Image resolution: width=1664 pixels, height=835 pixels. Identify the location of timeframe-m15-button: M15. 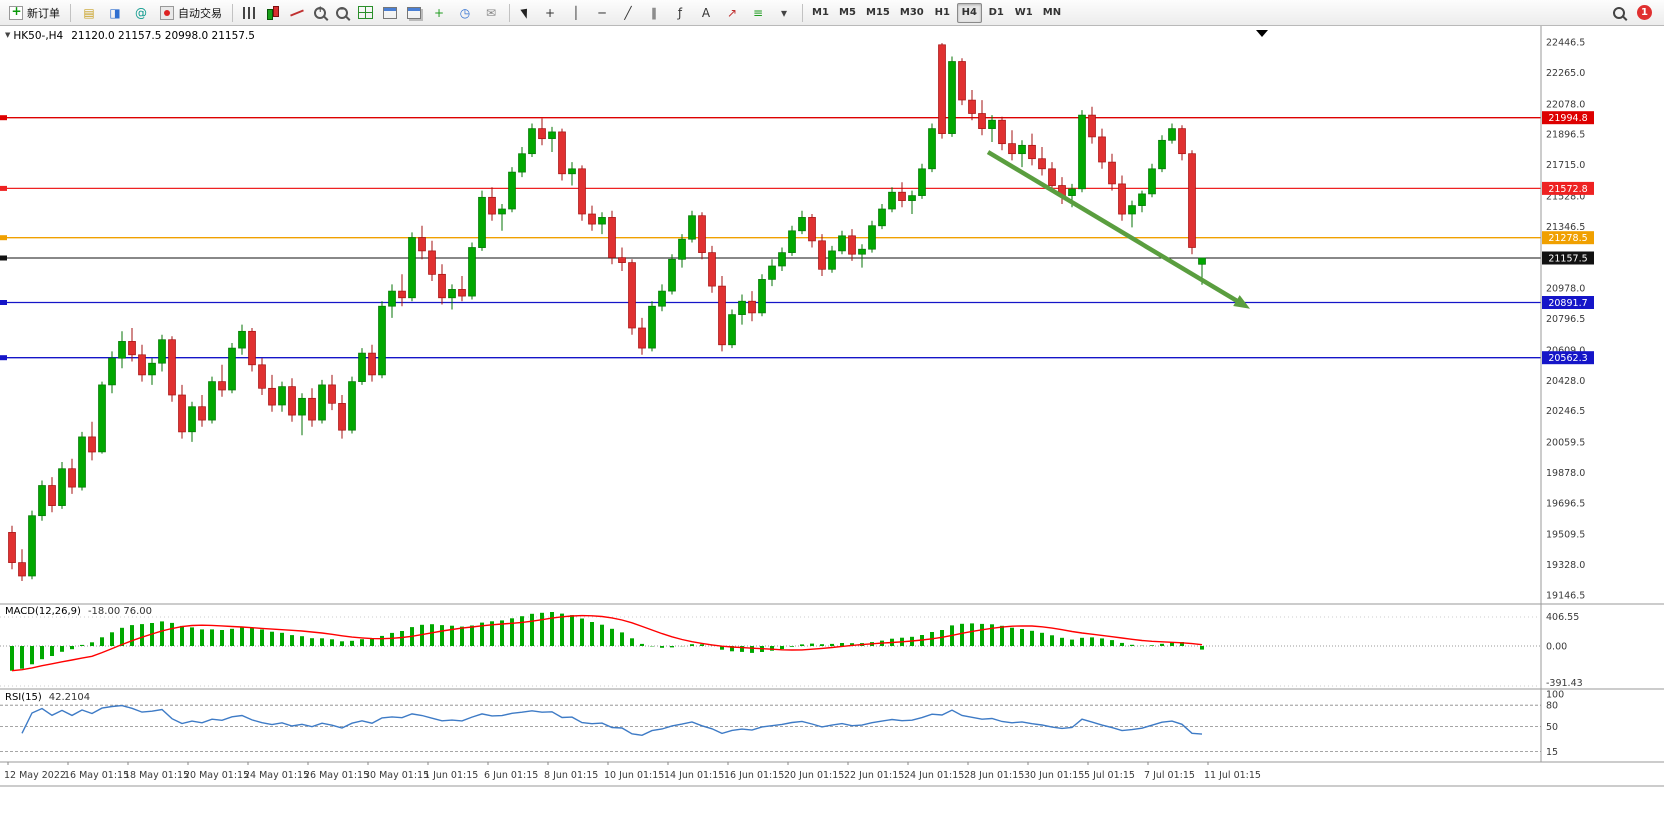
(878, 13).